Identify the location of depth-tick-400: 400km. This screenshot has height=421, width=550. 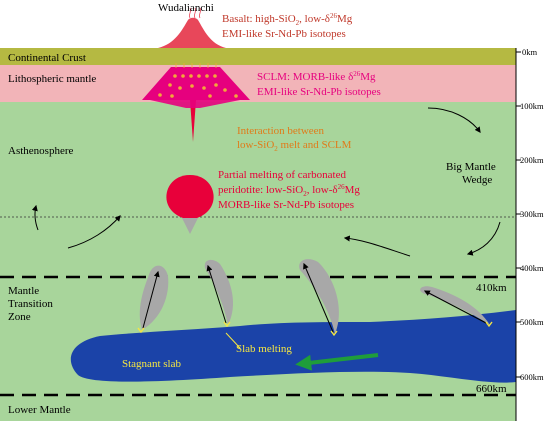
(532, 268).